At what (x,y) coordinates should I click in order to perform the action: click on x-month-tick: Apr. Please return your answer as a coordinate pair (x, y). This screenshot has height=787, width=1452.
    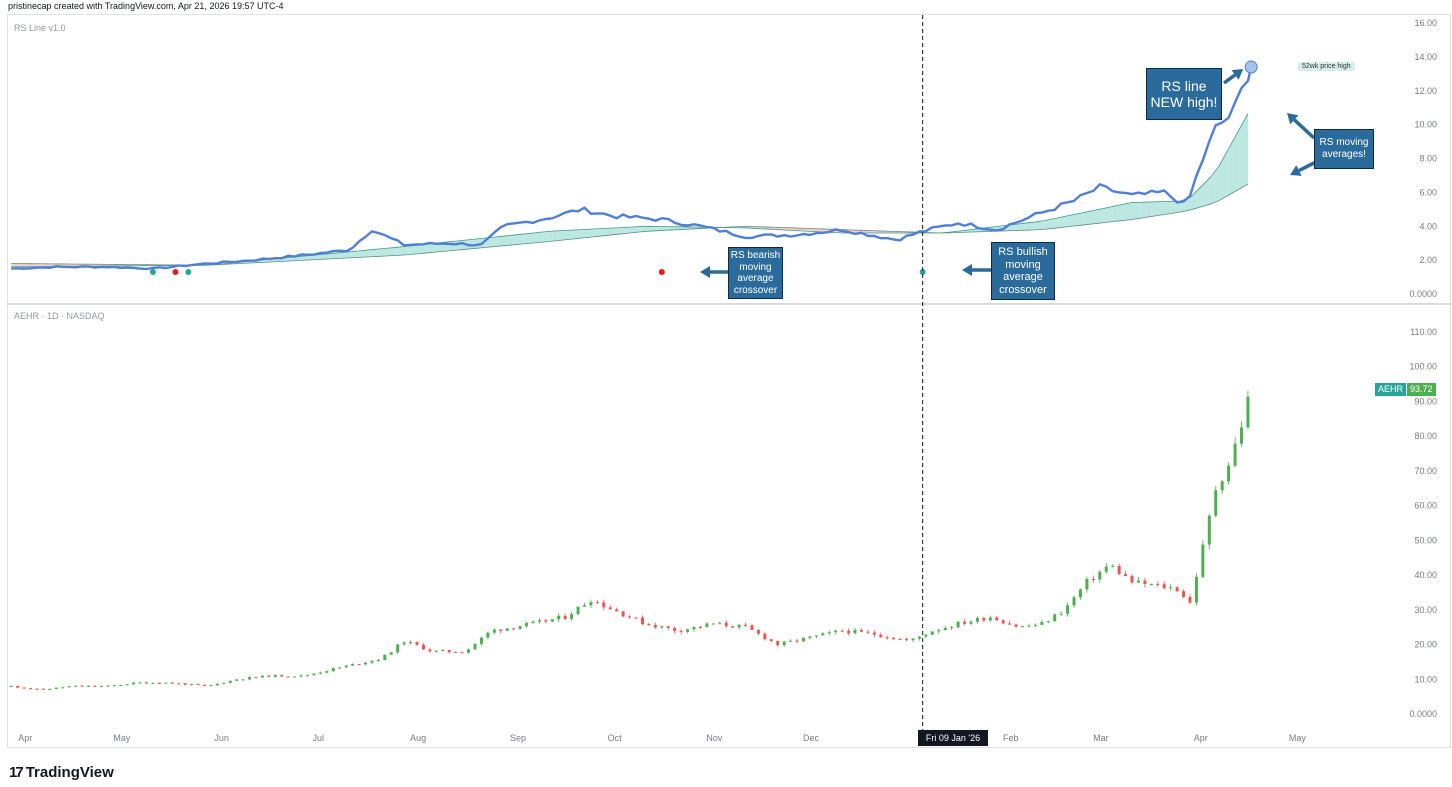
    Looking at the image, I should click on (1201, 738).